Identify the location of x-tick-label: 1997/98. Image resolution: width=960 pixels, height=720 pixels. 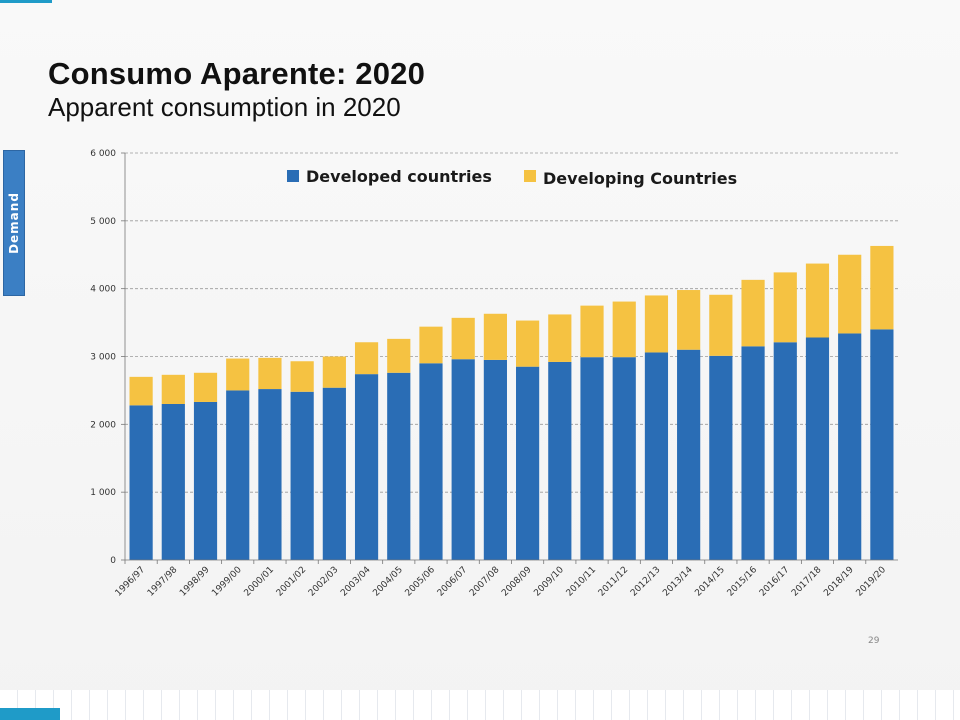
(163, 582).